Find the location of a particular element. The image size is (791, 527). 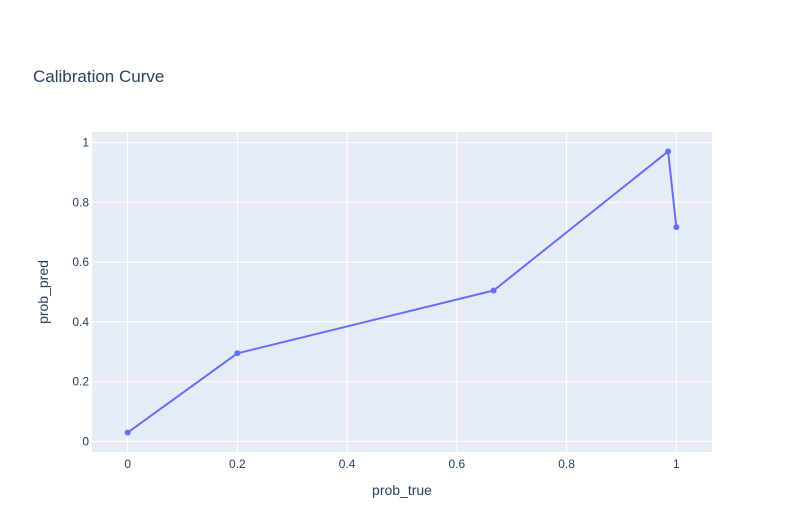

y-tick-labels: 0 0.2 0.4 0.6 0.8 1 is located at coordinates (80, 291).